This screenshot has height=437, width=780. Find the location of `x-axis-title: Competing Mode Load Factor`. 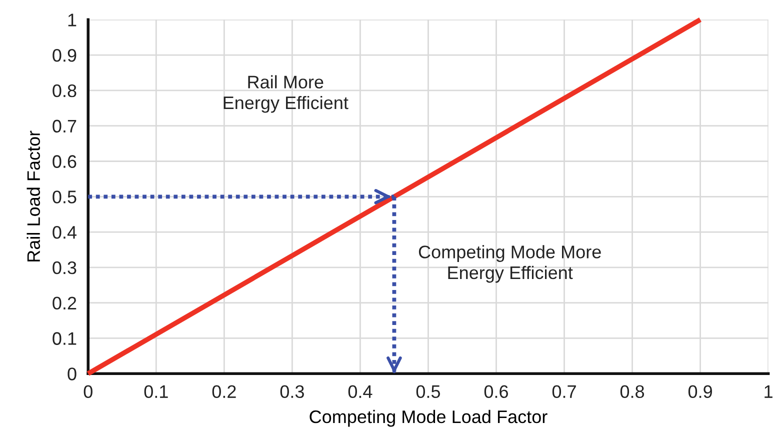

x-axis-title: Competing Mode Load Factor is located at coordinates (429, 418).